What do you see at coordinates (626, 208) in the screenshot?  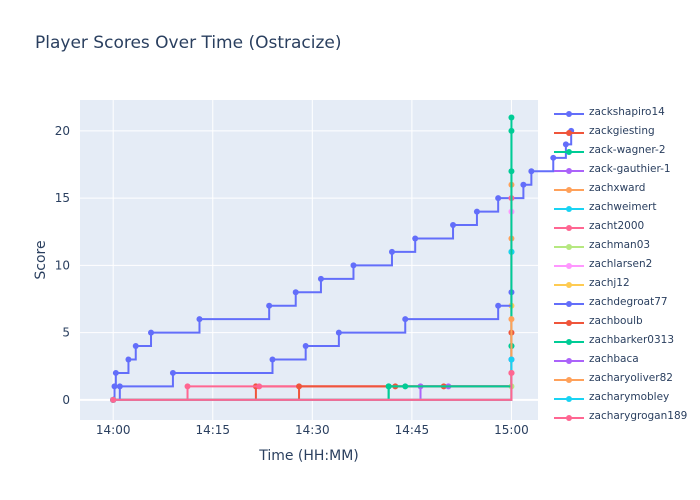 I see `legend-item: zachweimert` at bounding box center [626, 208].